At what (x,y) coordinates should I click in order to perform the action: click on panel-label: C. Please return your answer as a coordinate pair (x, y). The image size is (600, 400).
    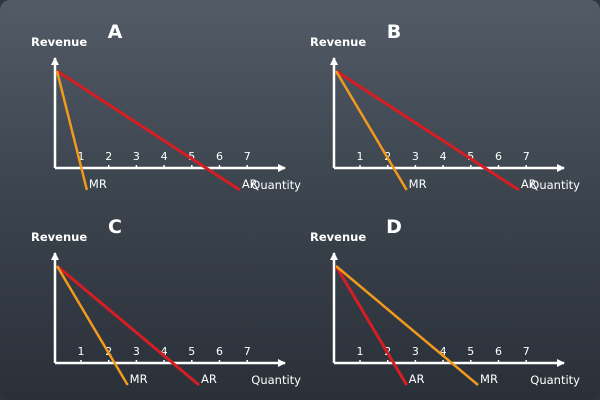
    Looking at the image, I should click on (115, 227).